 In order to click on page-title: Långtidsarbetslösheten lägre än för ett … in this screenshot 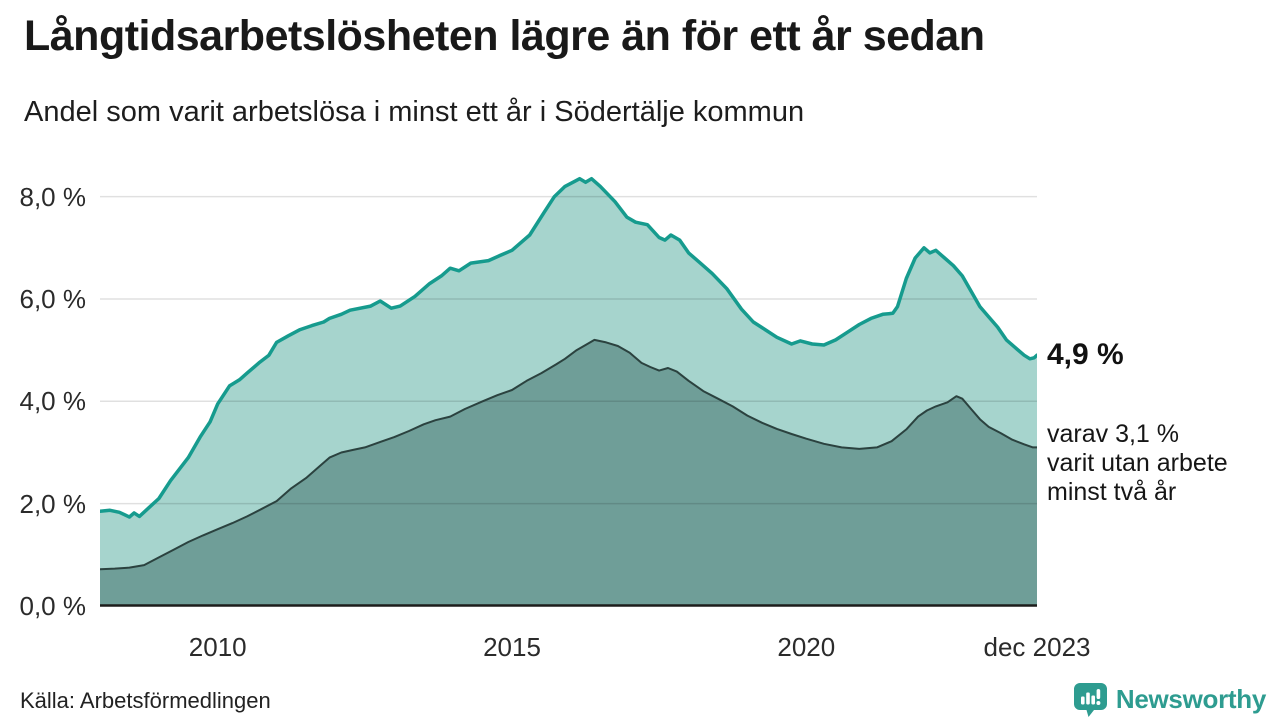, I will do `click(504, 36)`.